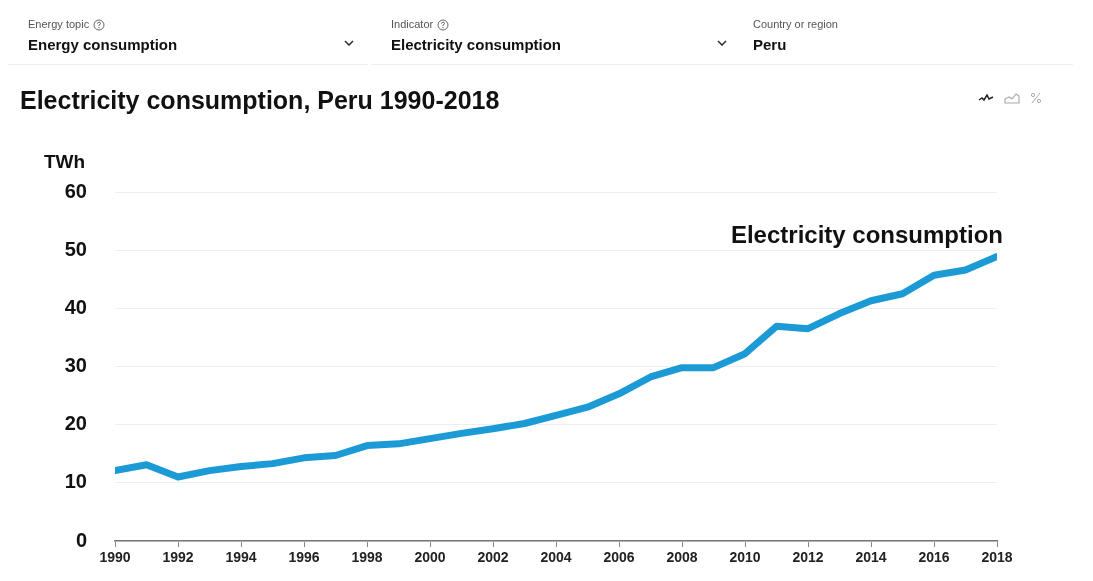  Describe the element at coordinates (75, 190) in the screenshot. I see `y-tick-label: 60` at that location.